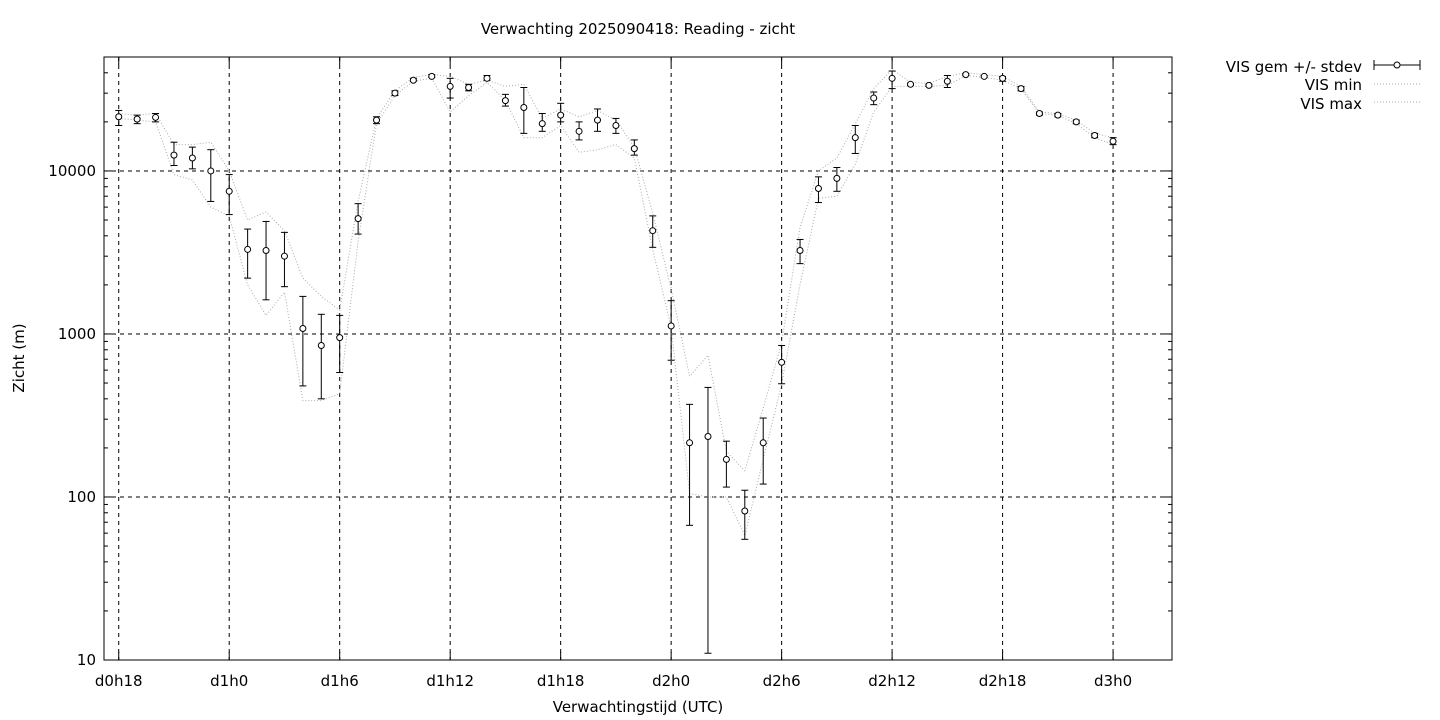 The image size is (1440, 720). What do you see at coordinates (19, 357) in the screenshot?
I see `y-axis-label: Zicht (m)` at bounding box center [19, 357].